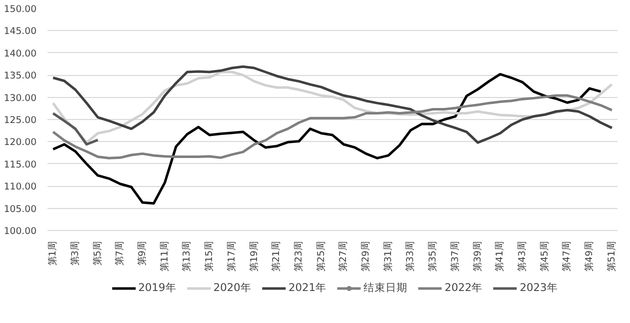 This screenshot has width=630, height=323. I want to click on x-tick-label: 第45周, so click(544, 256).